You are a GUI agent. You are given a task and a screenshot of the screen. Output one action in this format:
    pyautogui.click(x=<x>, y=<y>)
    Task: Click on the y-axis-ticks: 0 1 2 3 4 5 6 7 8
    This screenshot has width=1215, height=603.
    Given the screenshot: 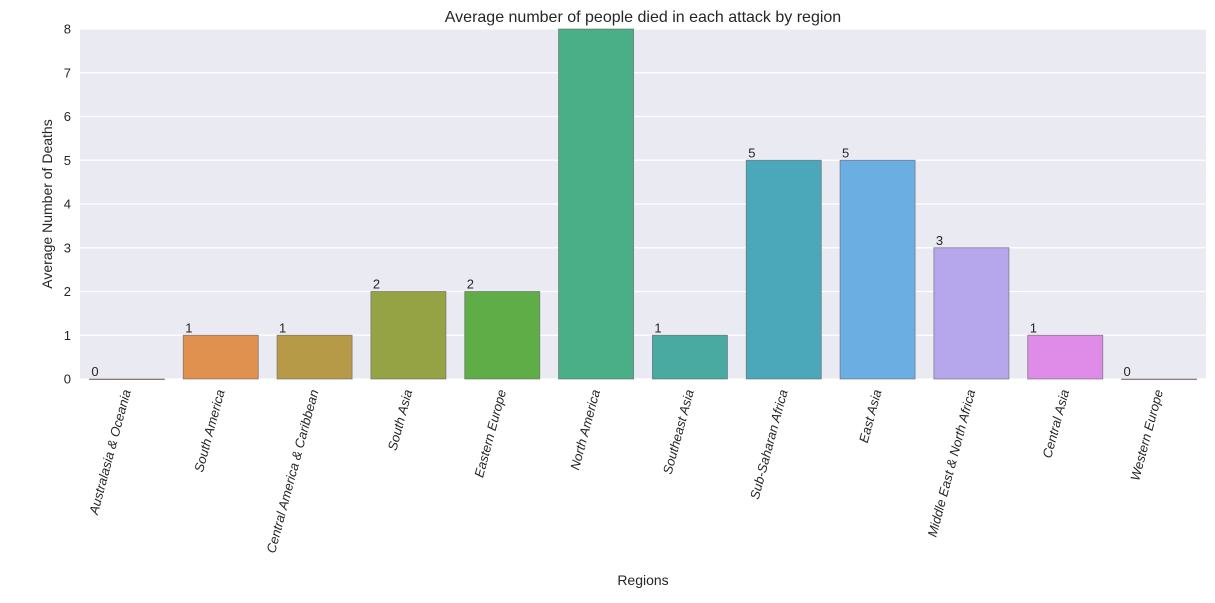 What is the action you would take?
    pyautogui.click(x=67, y=204)
    